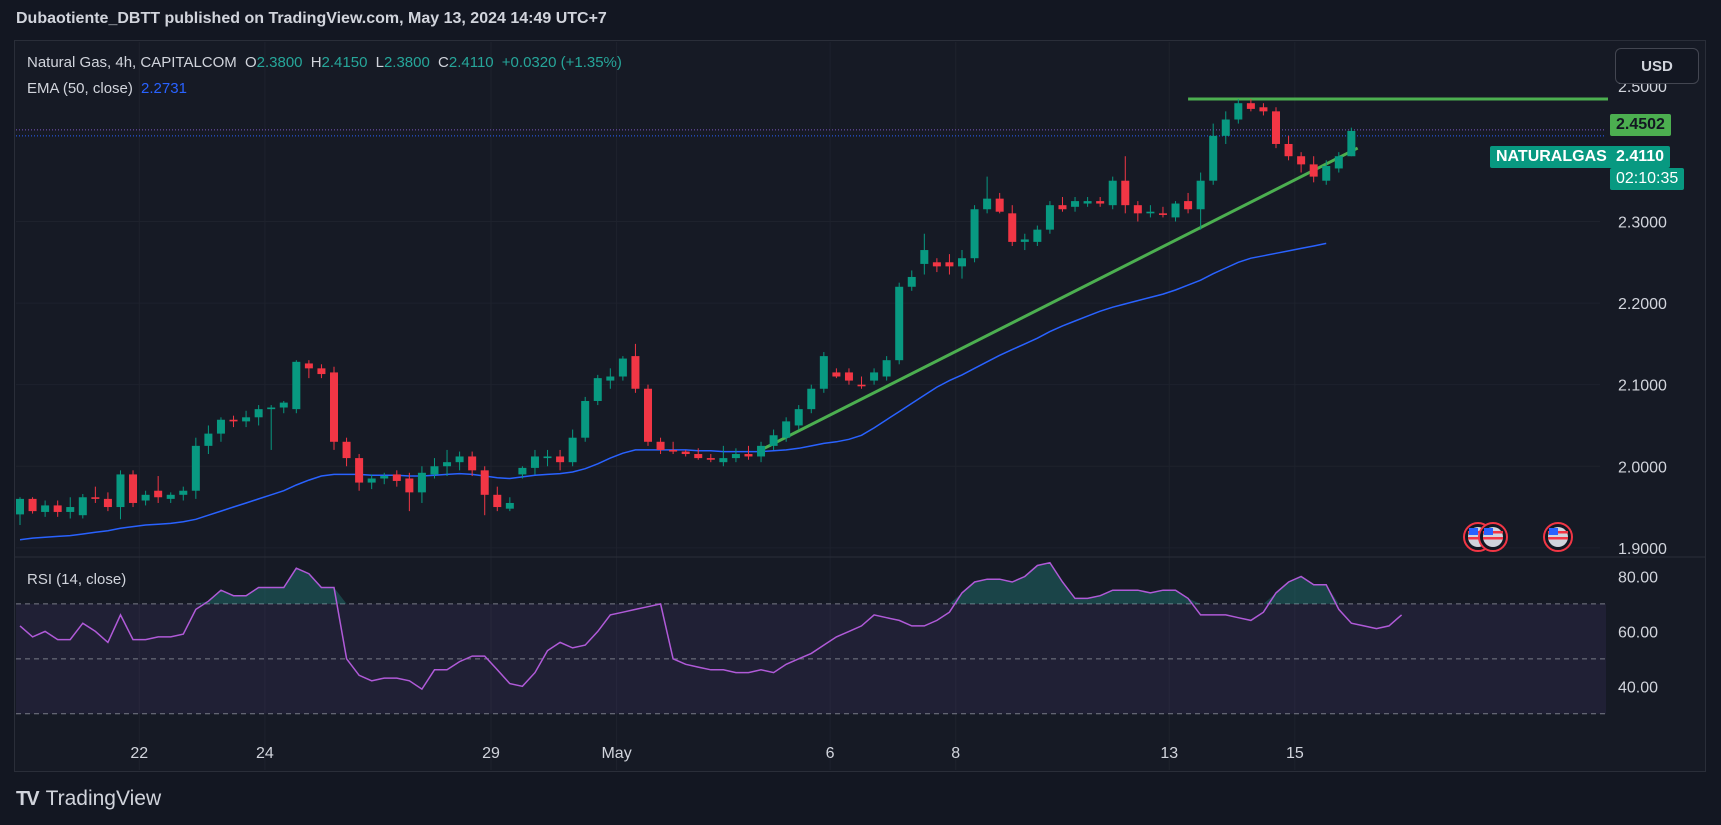 Image resolution: width=1721 pixels, height=825 pixels. What do you see at coordinates (265, 753) in the screenshot?
I see `time-tick-label: 24` at bounding box center [265, 753].